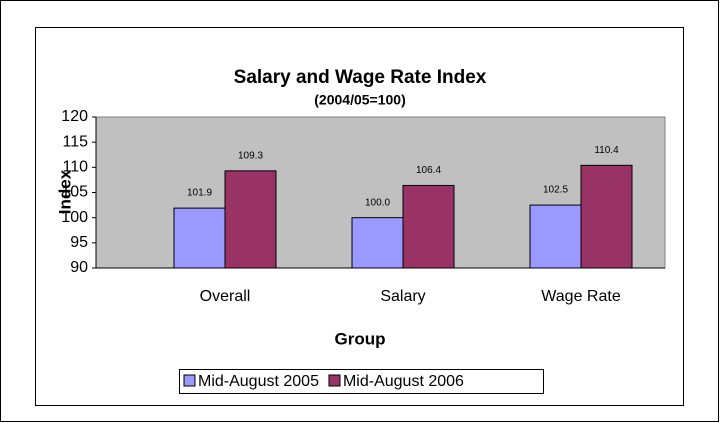  I want to click on value-label: 100.0, so click(377, 202).